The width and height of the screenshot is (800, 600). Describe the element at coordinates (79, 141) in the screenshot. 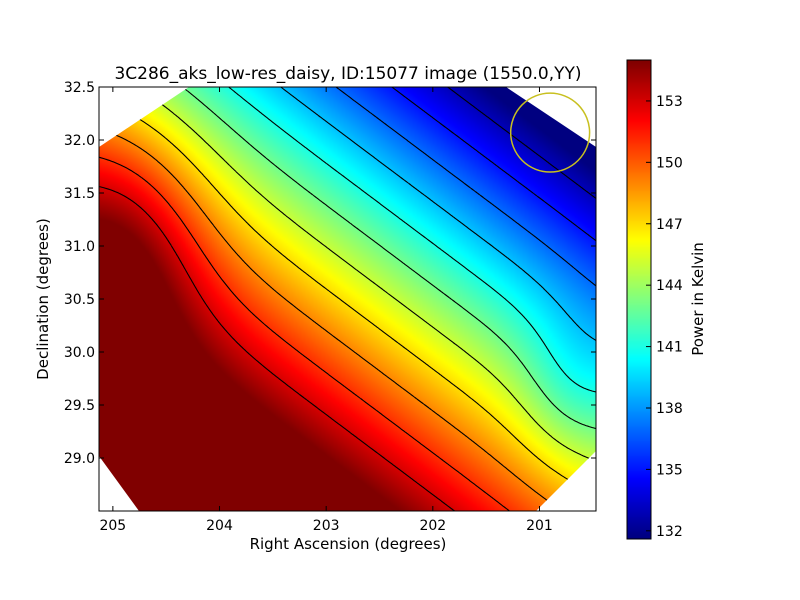

I see `y-tick-label: 32.0` at that location.